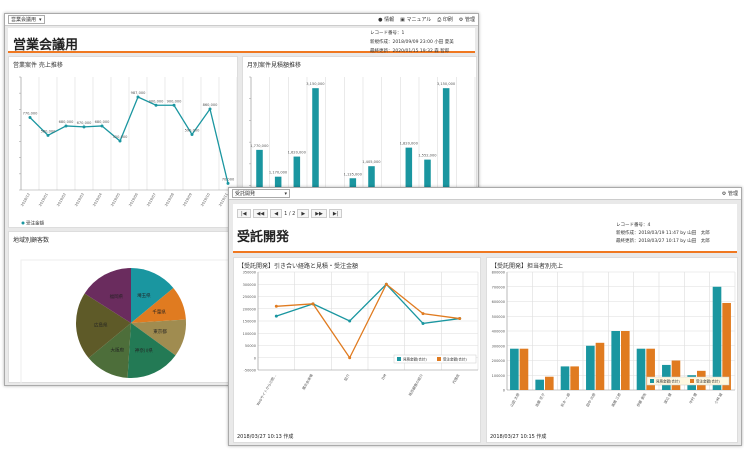  What do you see at coordinates (261, 193) in the screenshot?
I see `view-dropdown: 受託開発 ▾` at bounding box center [261, 193].